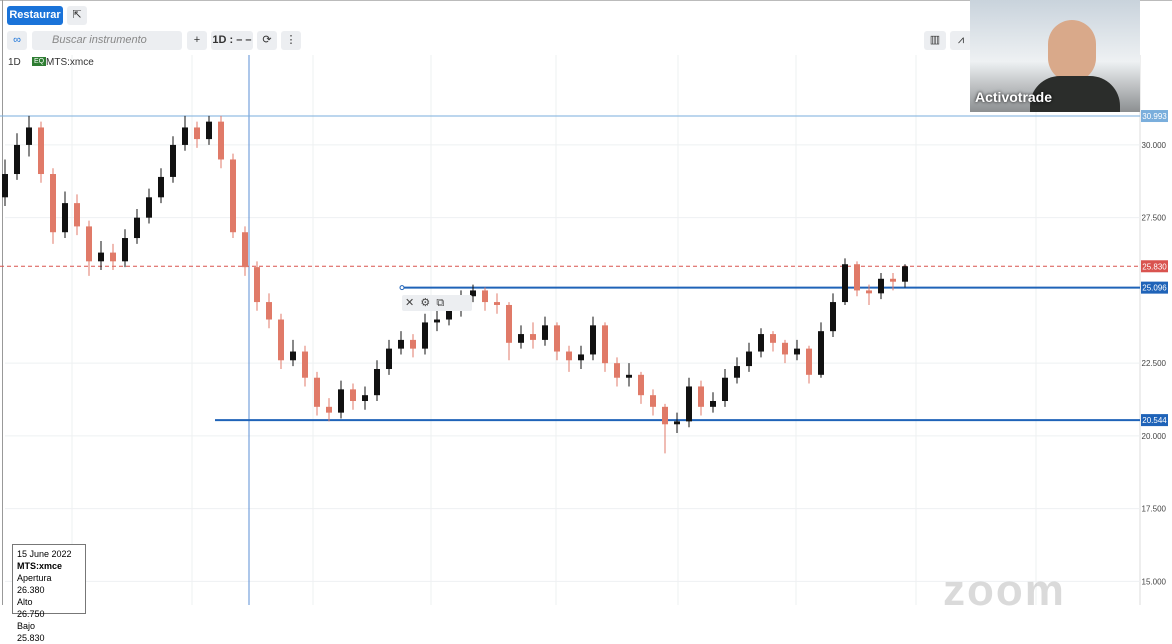 The height and width of the screenshot is (644, 1172). What do you see at coordinates (1004, 590) in the screenshot?
I see `watermark: zoom` at bounding box center [1004, 590].